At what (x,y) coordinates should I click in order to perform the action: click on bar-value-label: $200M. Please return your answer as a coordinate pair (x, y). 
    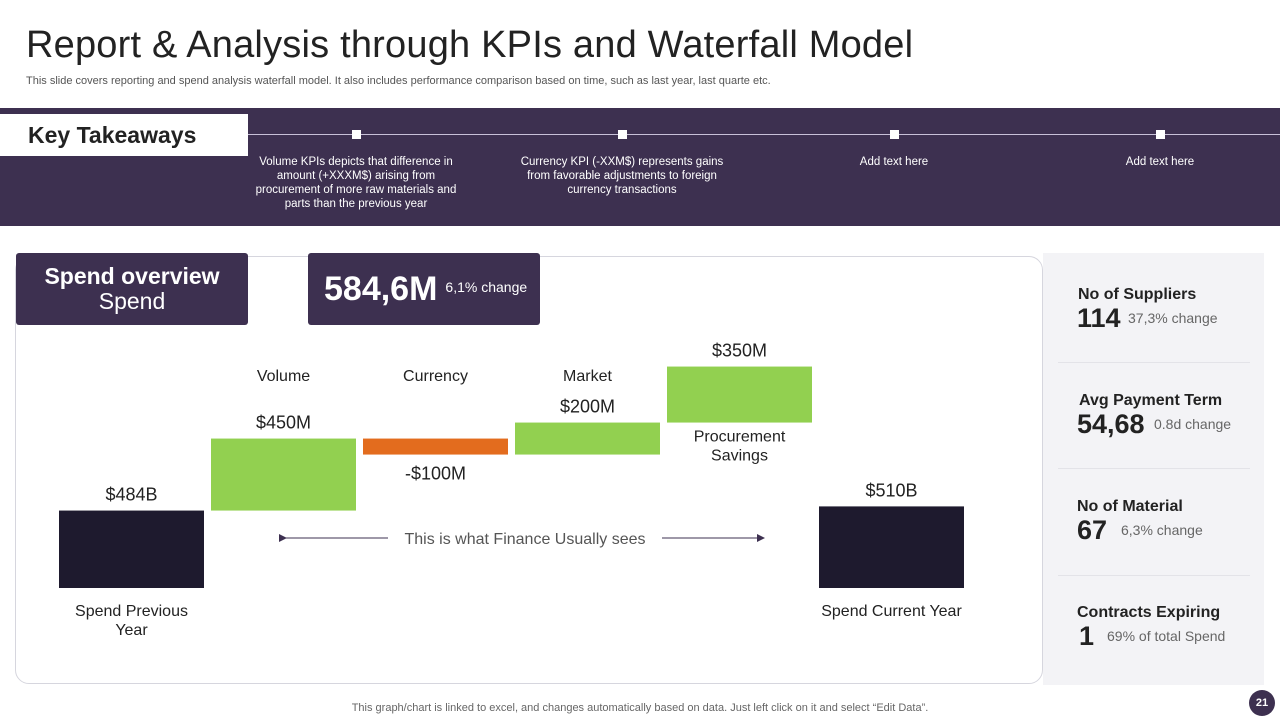
    Looking at the image, I should click on (587, 407).